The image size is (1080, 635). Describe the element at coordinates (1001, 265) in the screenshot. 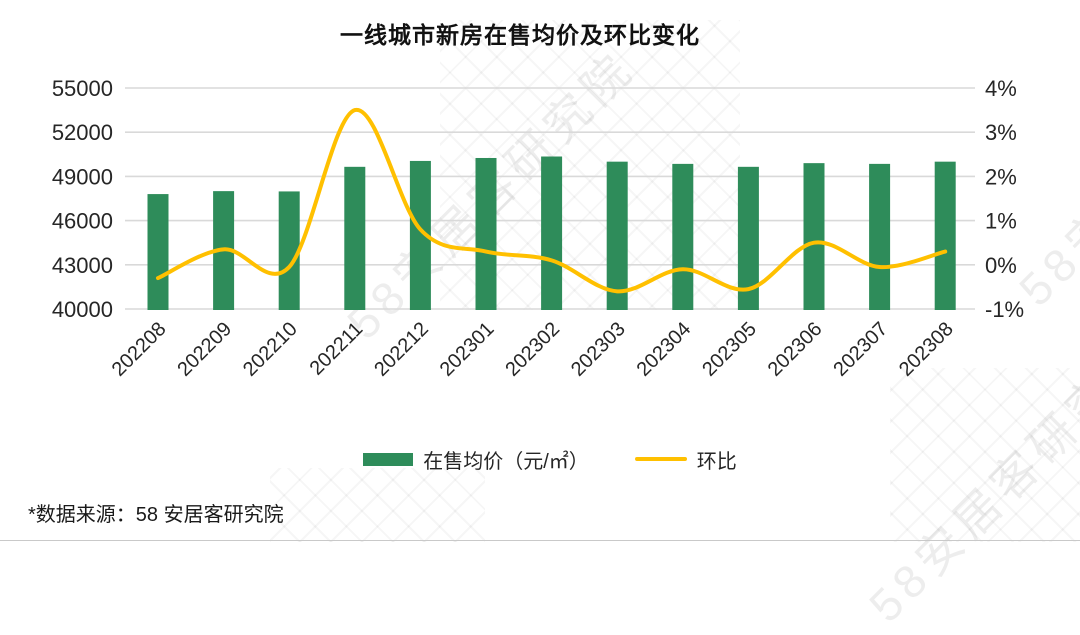

I see `right-axis-tick: 0%` at that location.